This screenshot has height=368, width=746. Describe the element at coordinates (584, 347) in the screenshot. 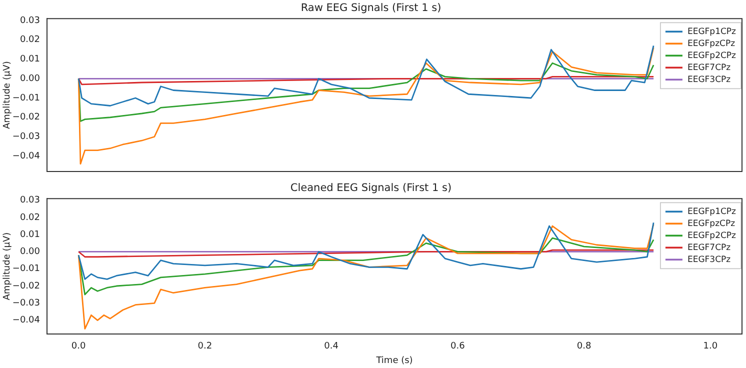

I see `x-tick-label: 0.8` at that location.